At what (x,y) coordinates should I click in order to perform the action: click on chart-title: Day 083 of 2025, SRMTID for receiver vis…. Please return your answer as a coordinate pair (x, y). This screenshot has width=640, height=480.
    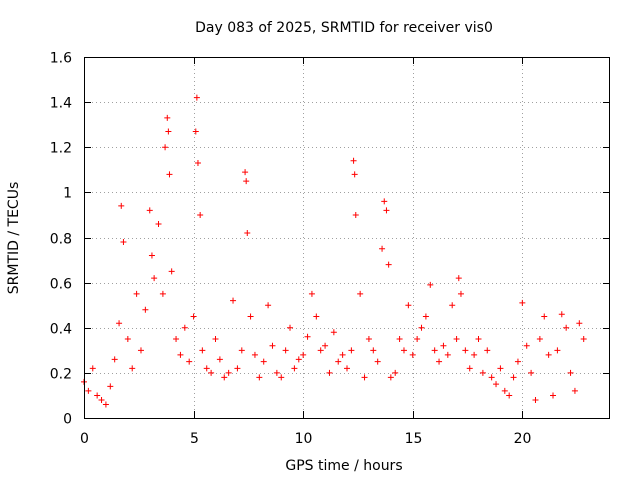
    Looking at the image, I should click on (344, 28).